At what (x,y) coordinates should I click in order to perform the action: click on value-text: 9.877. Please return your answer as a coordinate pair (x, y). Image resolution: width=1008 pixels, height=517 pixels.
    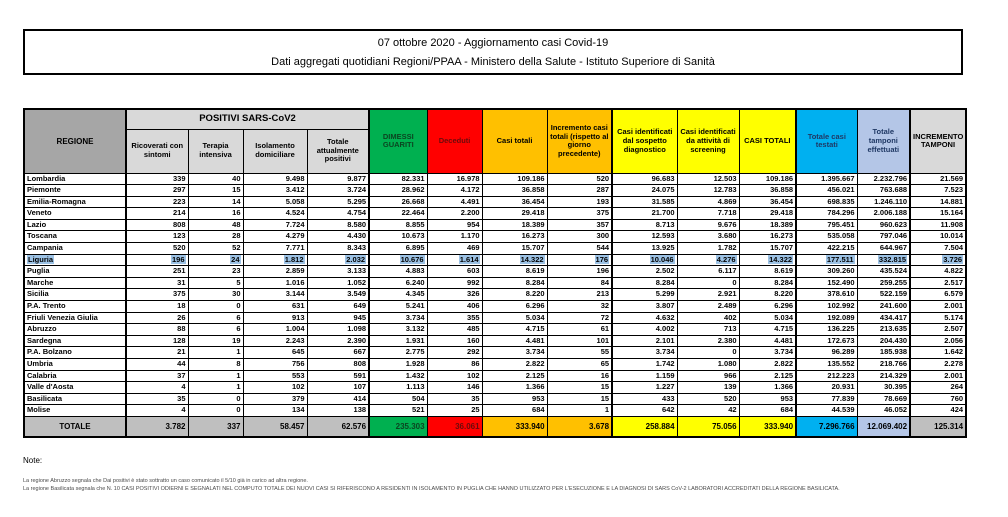
    Looking at the image, I should click on (357, 178).